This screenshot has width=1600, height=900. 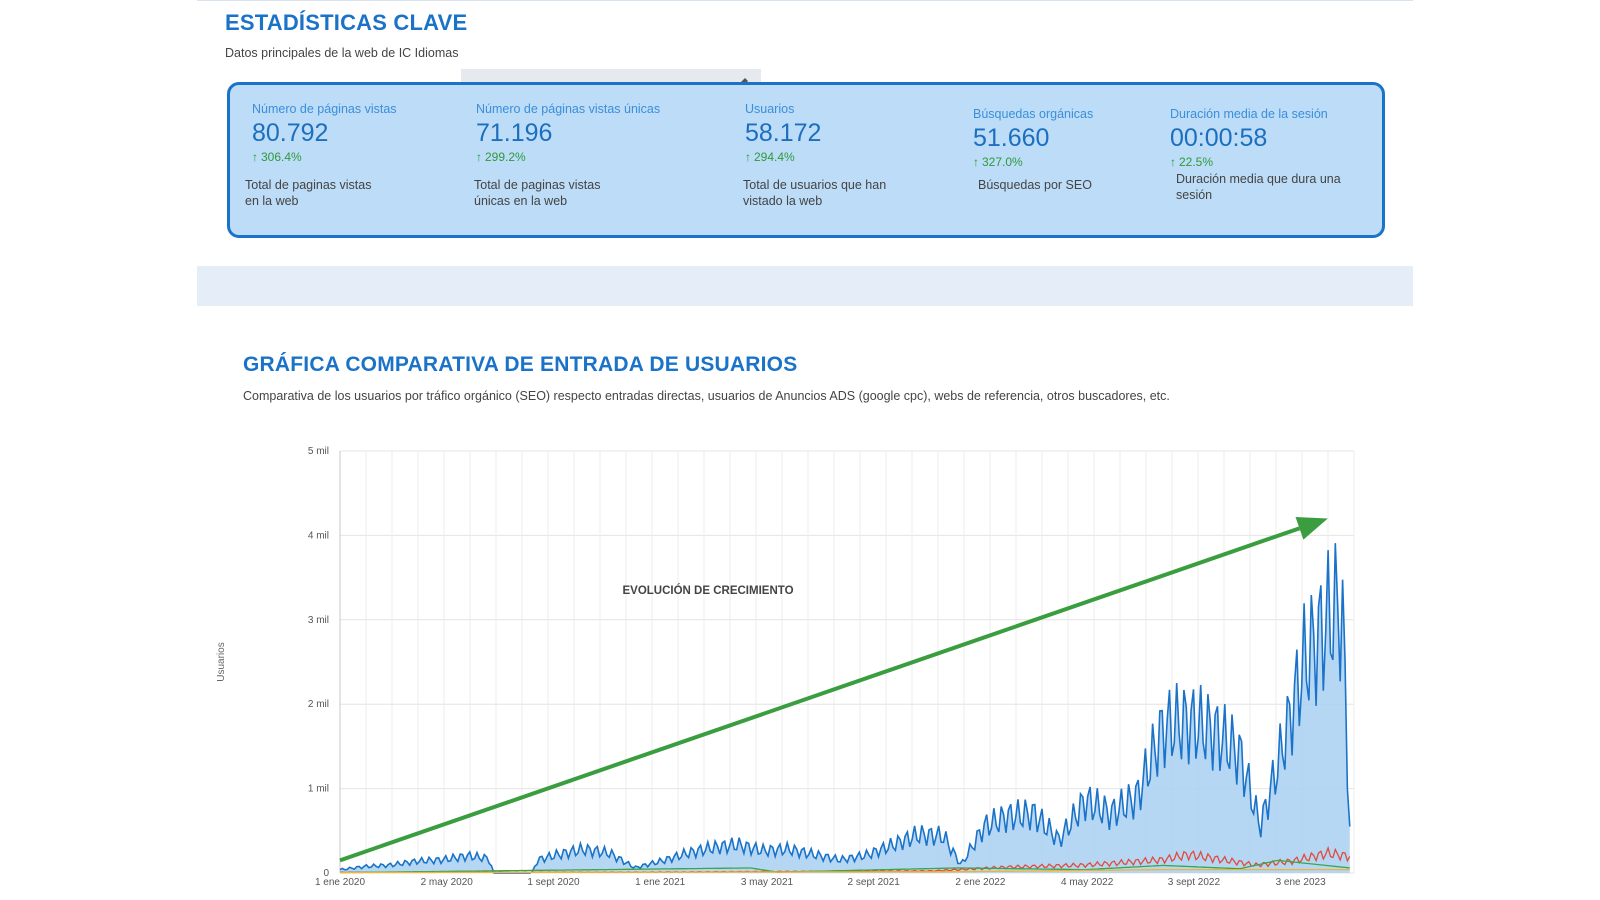 I want to click on x-tick-label: 2 sept 2021, so click(x=874, y=882).